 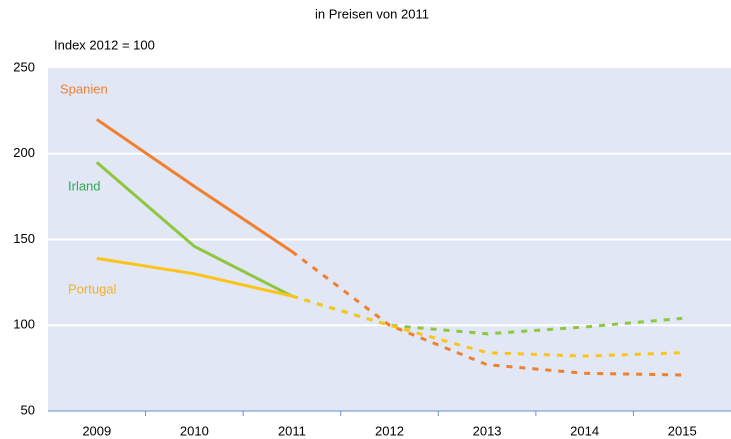 What do you see at coordinates (24, 152) in the screenshot?
I see `y-tick-label: 200` at bounding box center [24, 152].